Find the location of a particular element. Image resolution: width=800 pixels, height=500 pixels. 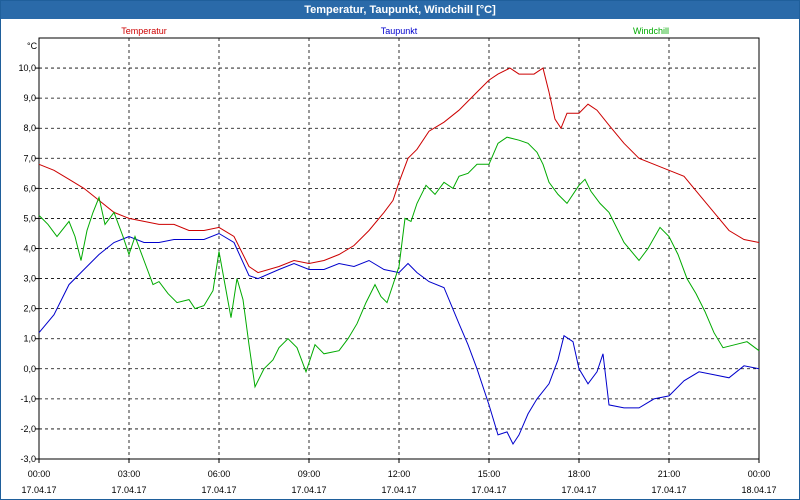

y-tick-label: 4,0 is located at coordinates (29, 249).